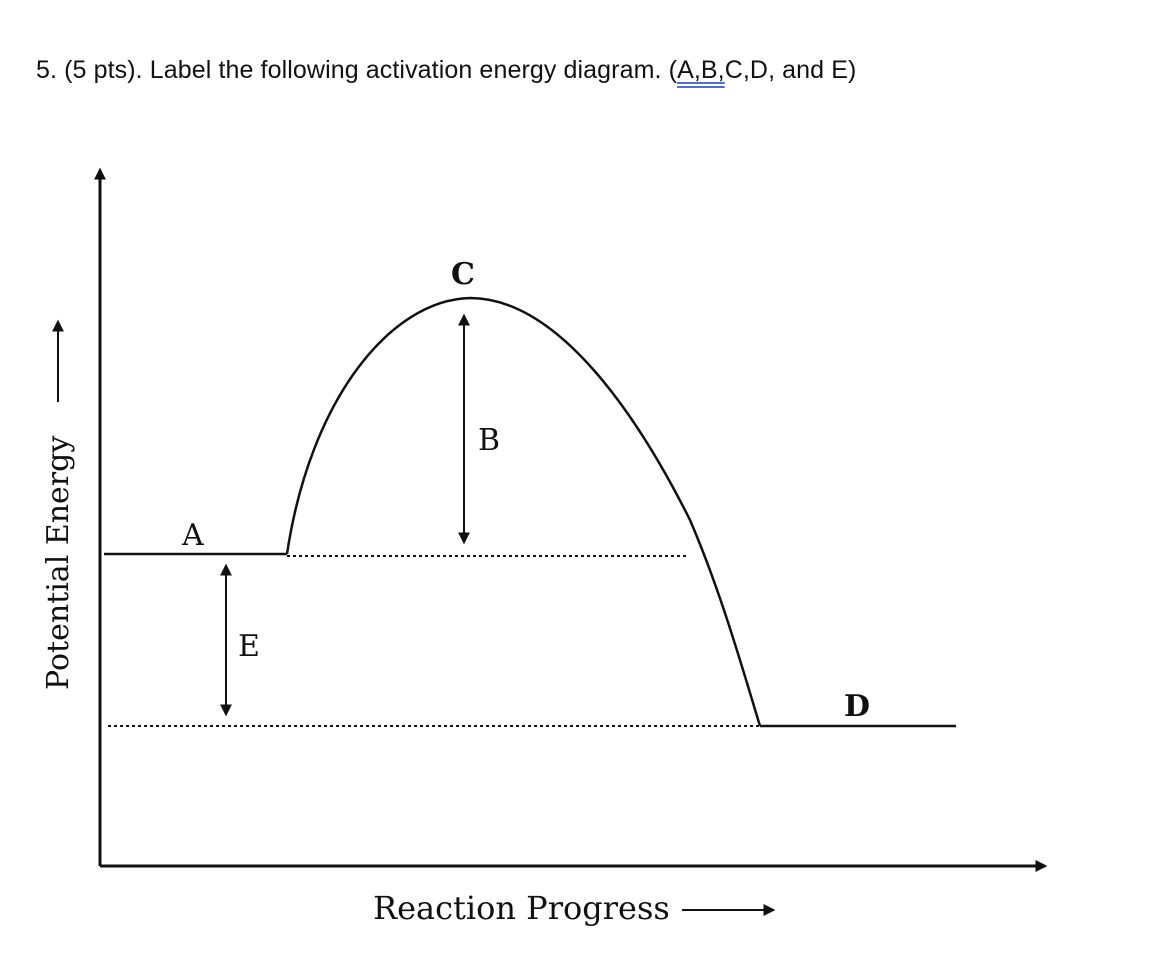 This screenshot has height=958, width=1150. Describe the element at coordinates (790, 70) in the screenshot. I see `question-suffix: C,D, and E)` at that location.